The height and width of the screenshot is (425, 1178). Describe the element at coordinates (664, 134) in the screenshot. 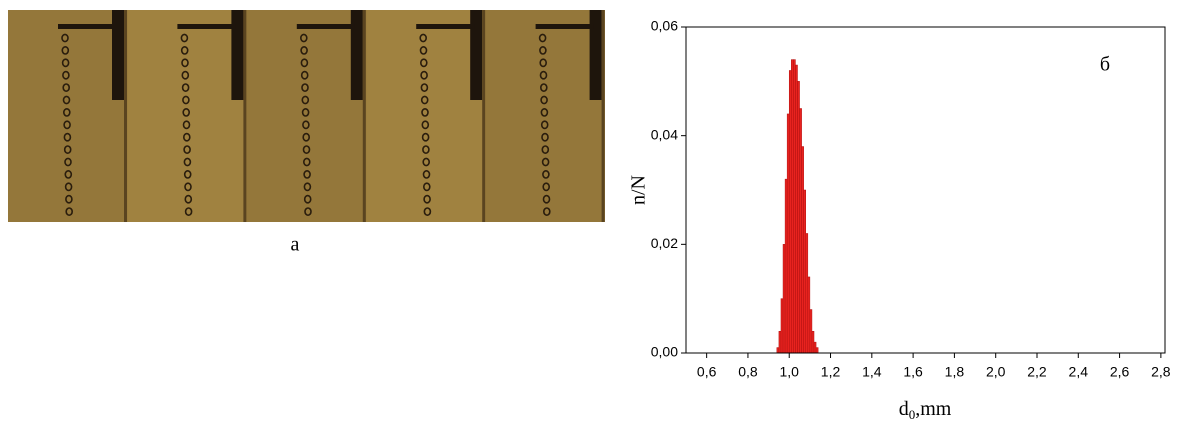

I see `y-tick-label: 0,04` at that location.